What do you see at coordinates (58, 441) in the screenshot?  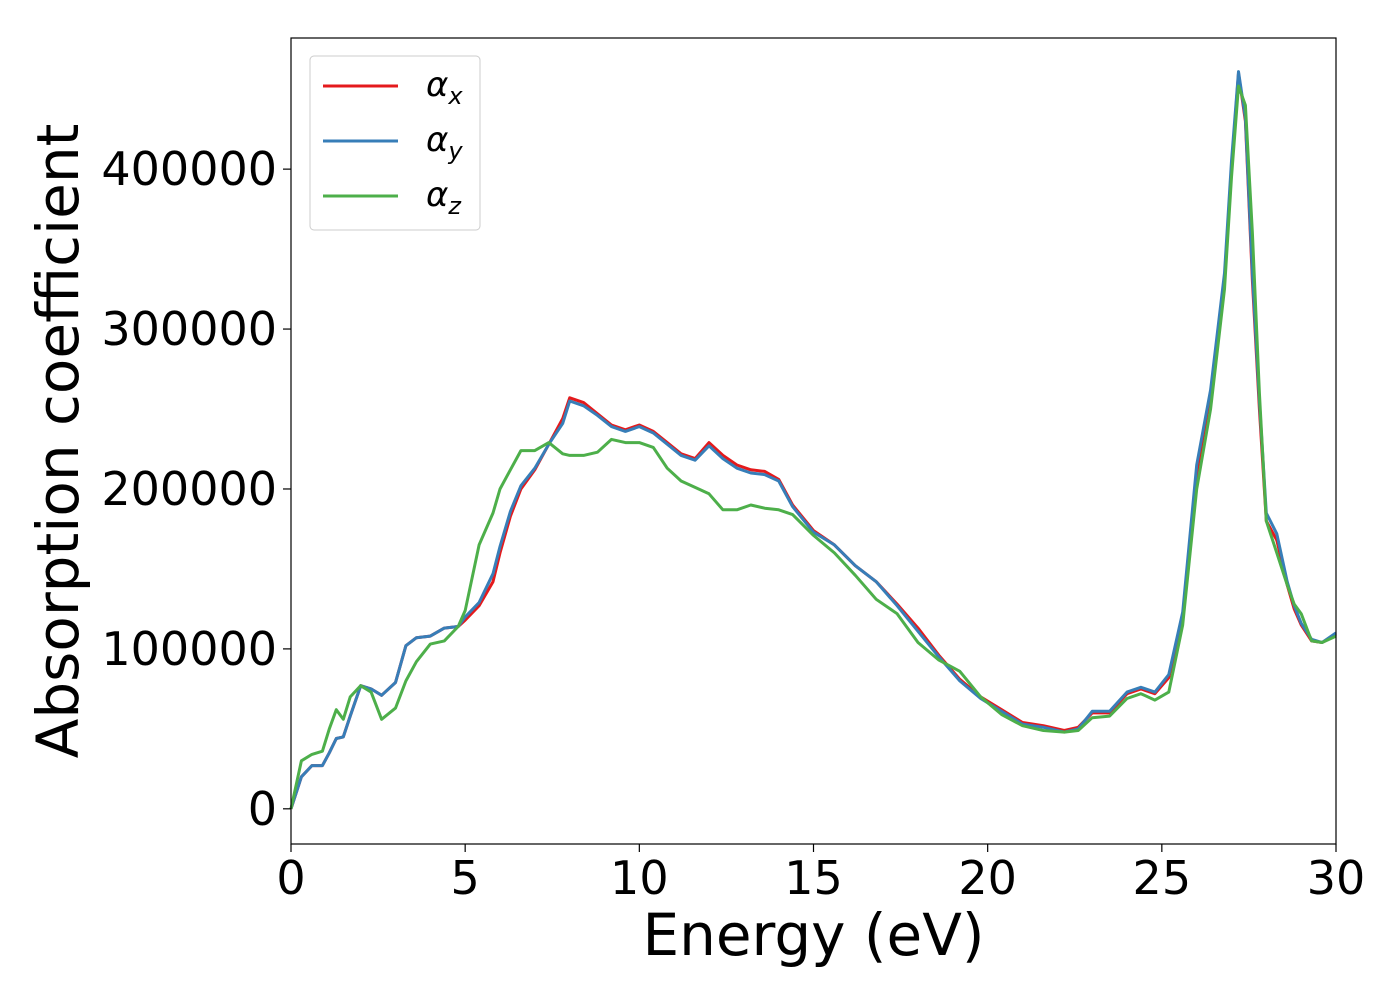 I see `y-axis-title: Absorption coefficient` at bounding box center [58, 441].